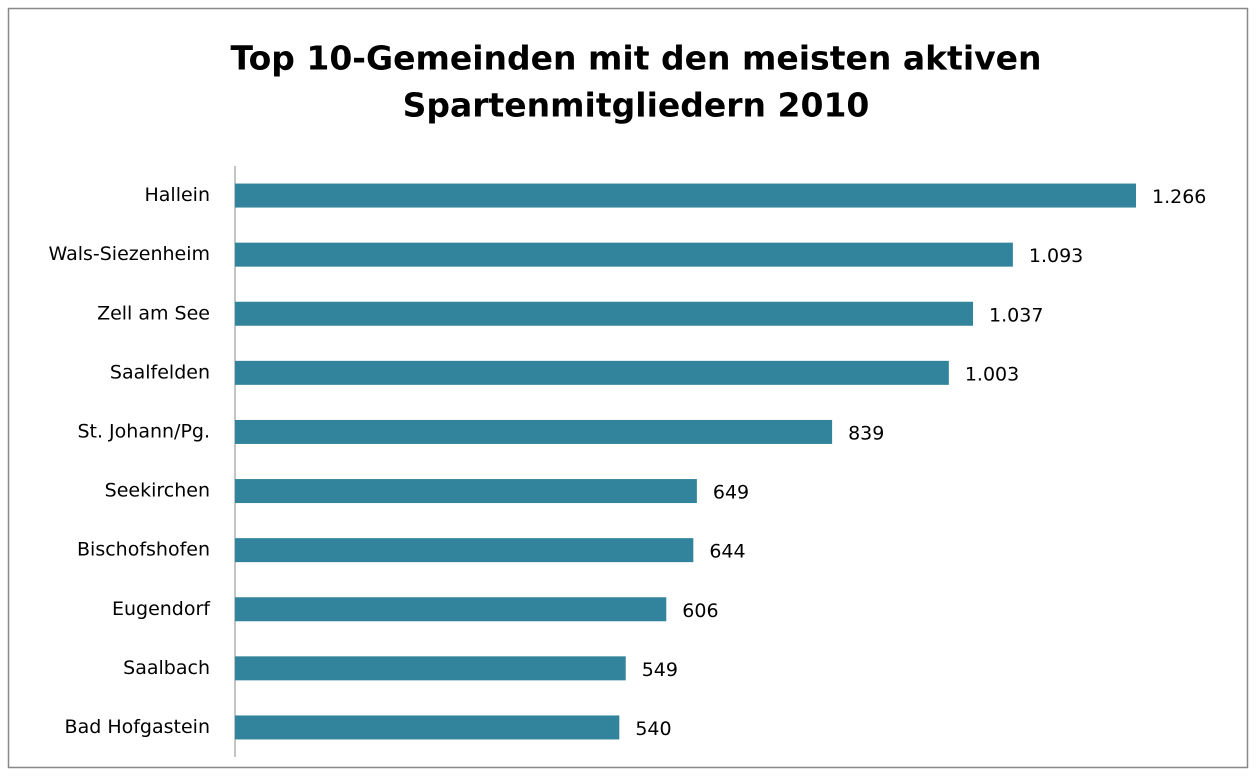 The width and height of the screenshot is (1256, 776). What do you see at coordinates (1016, 315) in the screenshot?
I see `data-label: 1.037` at bounding box center [1016, 315].